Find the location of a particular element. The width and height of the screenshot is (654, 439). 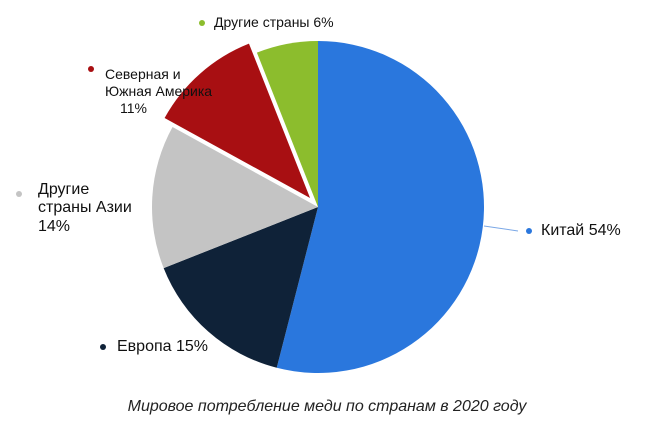

legend-dot-americas is located at coordinates (91, 69).